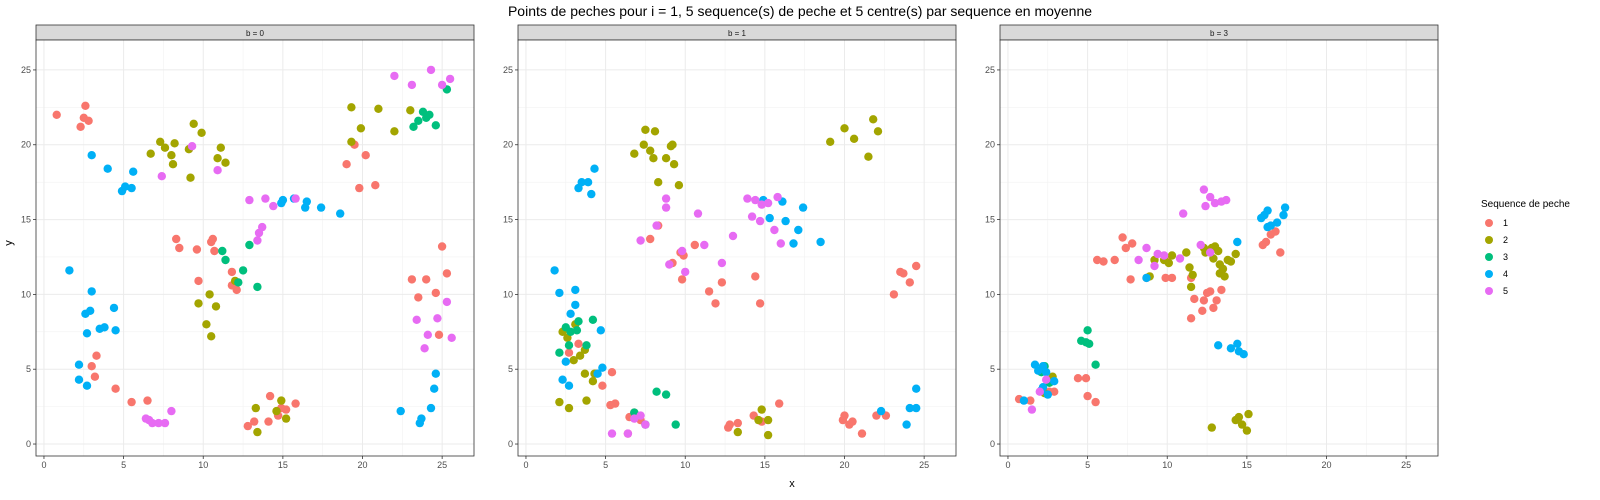 This screenshot has height=500, width=1600. What do you see at coordinates (792, 484) in the screenshot?
I see `x-axis-title: x` at bounding box center [792, 484].